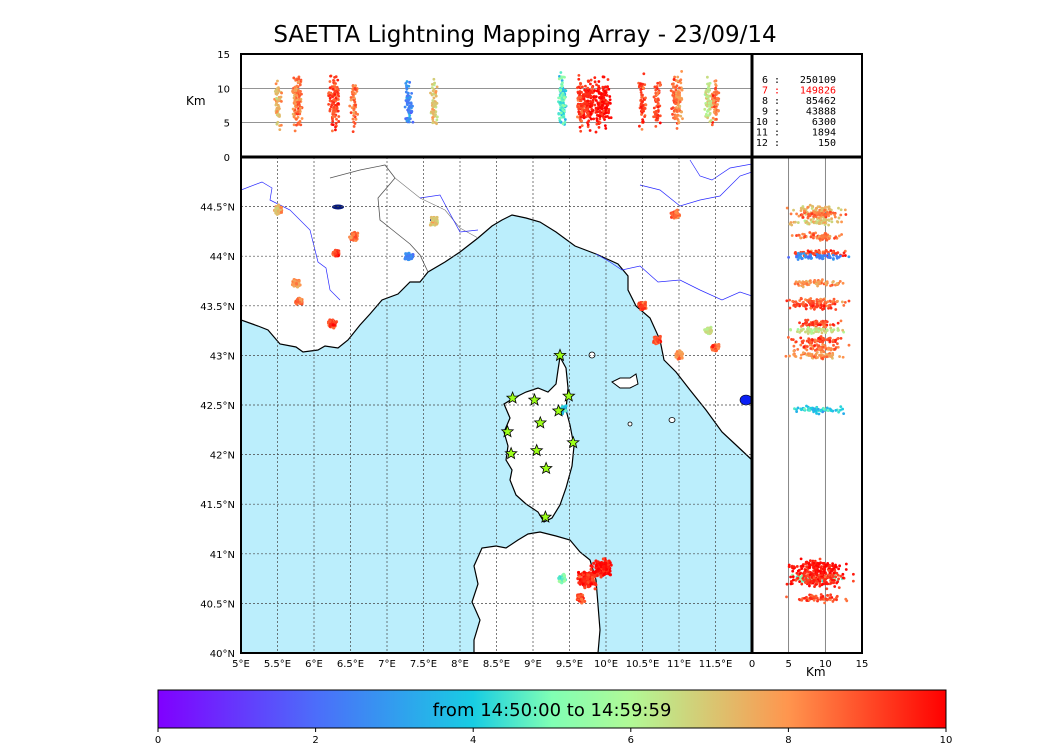 The height and width of the screenshot is (750, 1050). Describe the element at coordinates (768, 143) in the screenshot. I see `station-count-label: 12 :` at that location.